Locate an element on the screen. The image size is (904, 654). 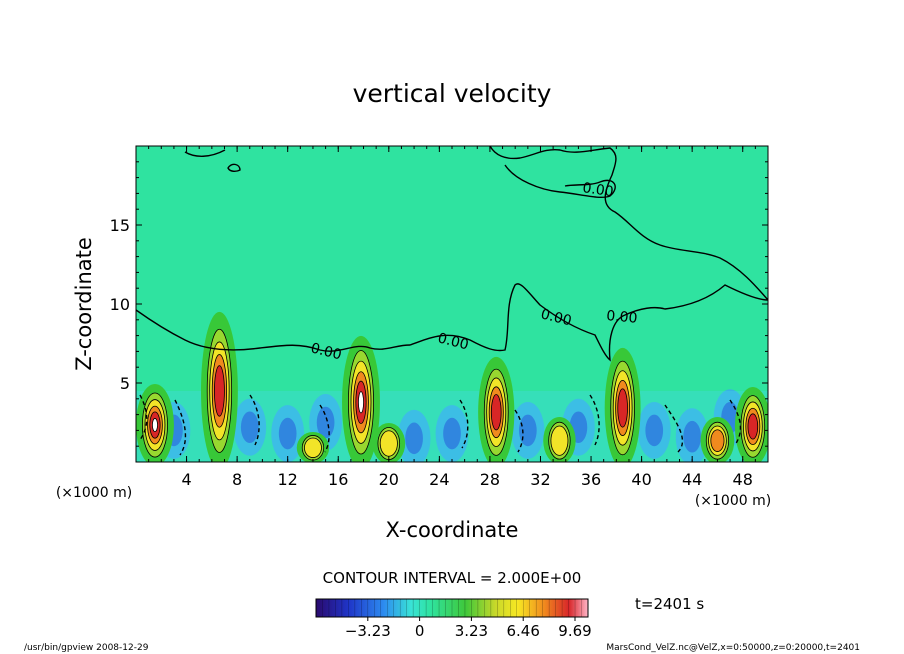
x-tick-label: 28 is located at coordinates (490, 479).